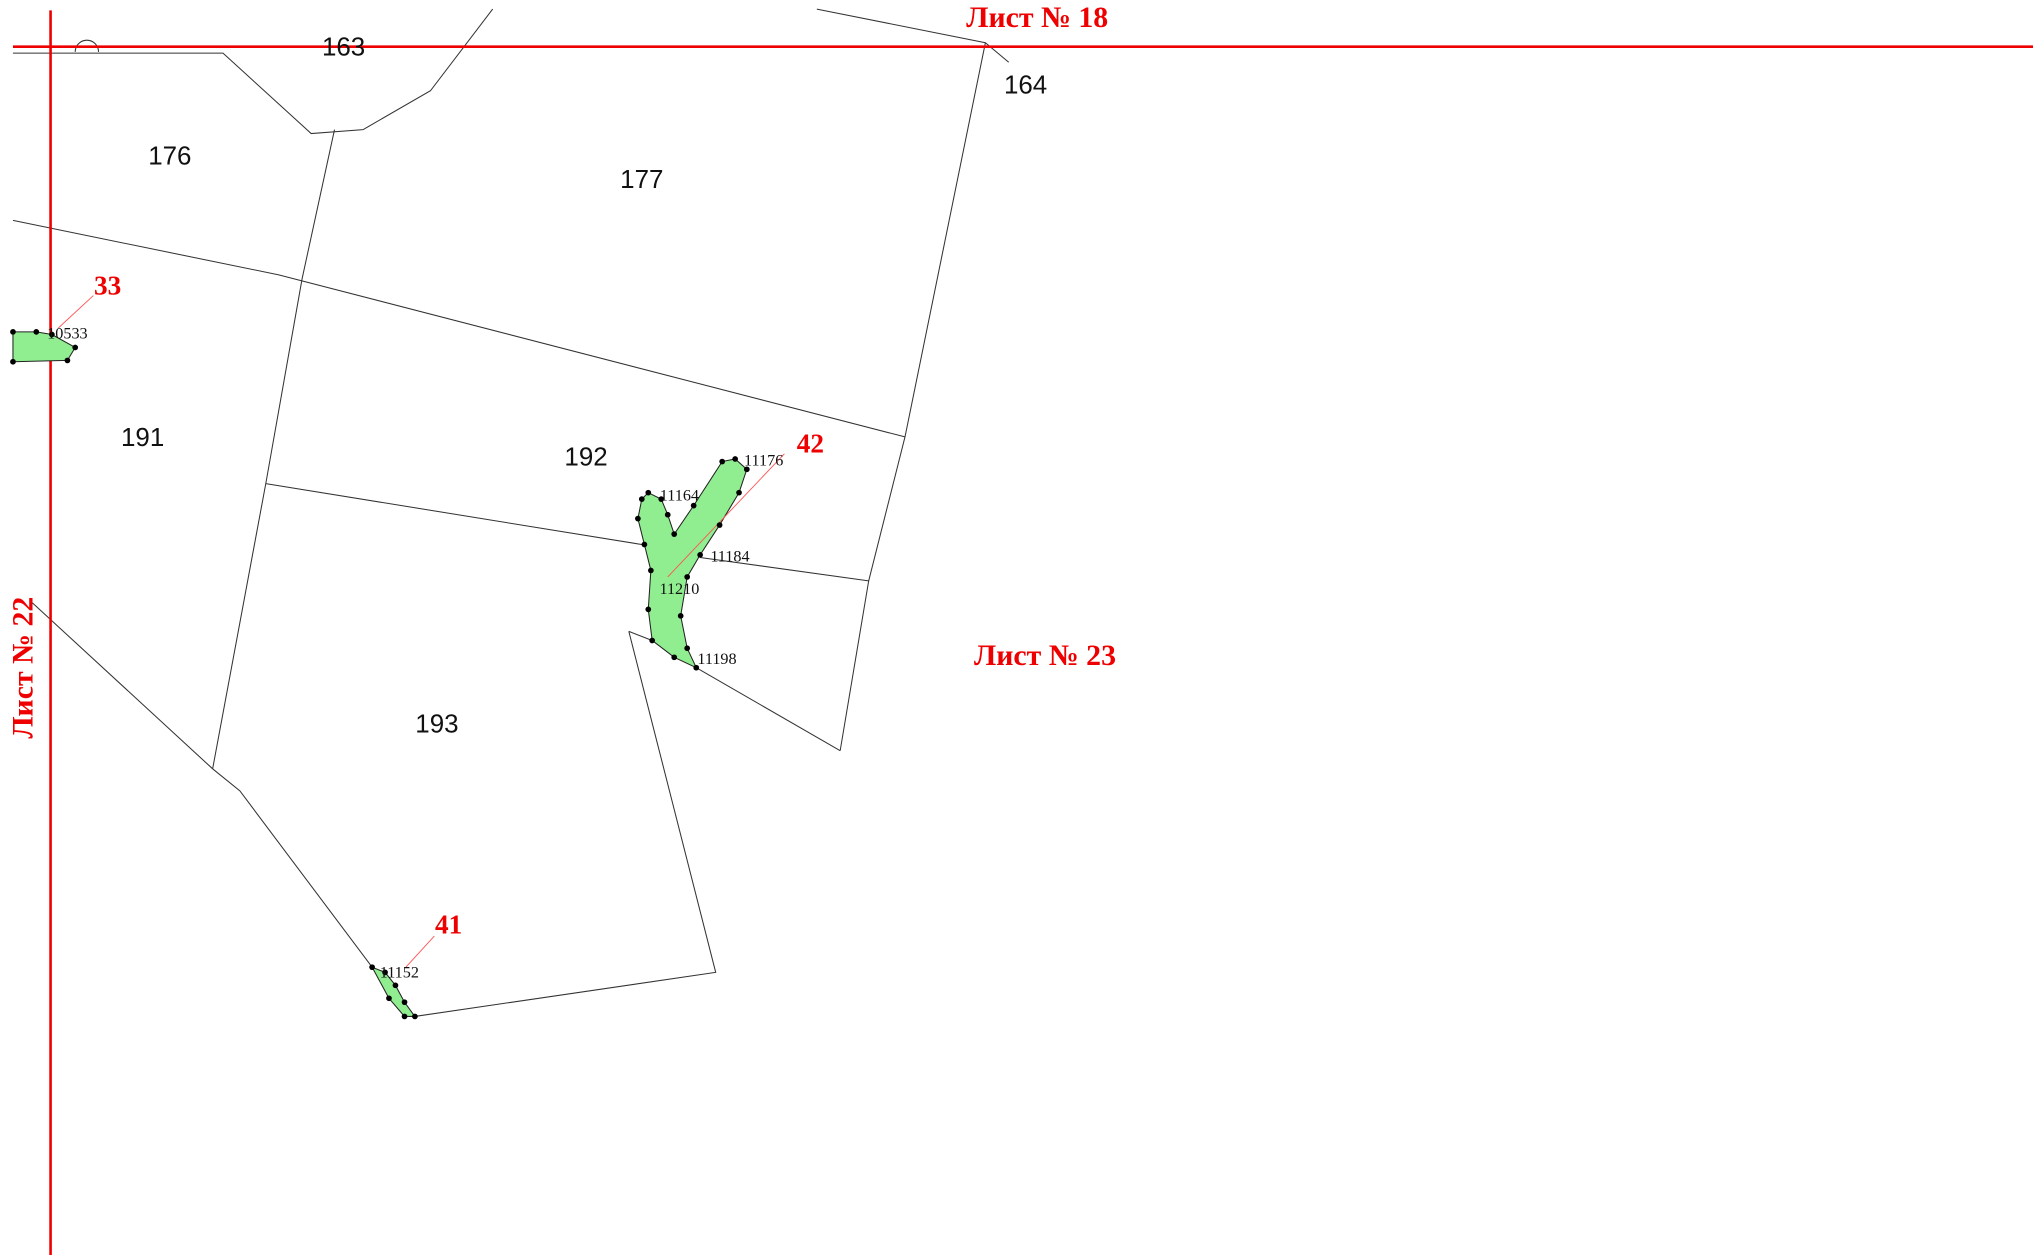 The height and width of the screenshot is (1255, 2033). I want to click on point-number: 11184, so click(729, 556).